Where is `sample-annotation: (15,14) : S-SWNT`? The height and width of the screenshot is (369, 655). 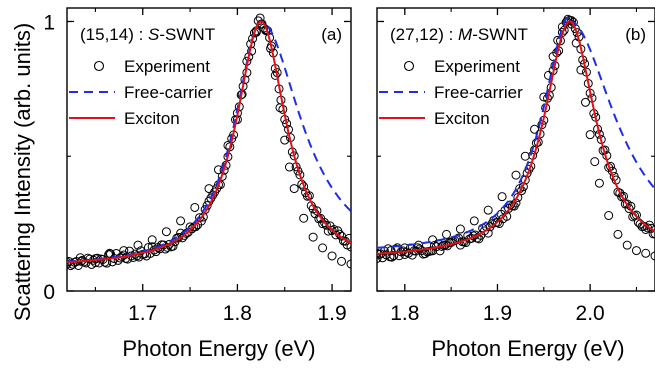 sample-annotation: (15,14) : S-SWNT is located at coordinates (147, 34).